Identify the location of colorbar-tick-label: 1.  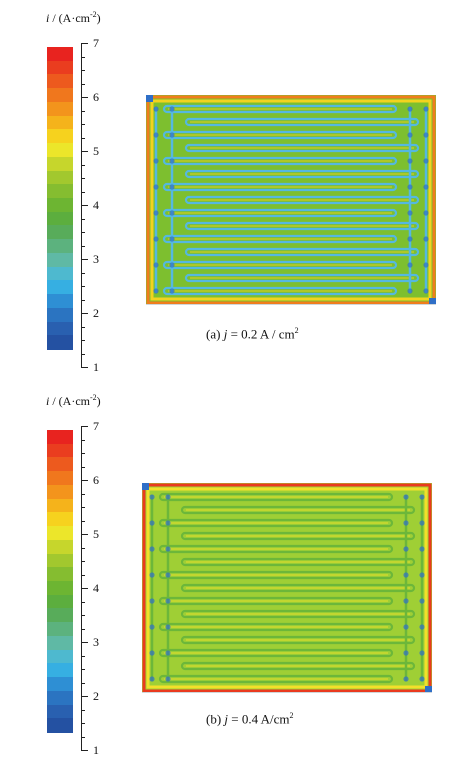
(96, 367).